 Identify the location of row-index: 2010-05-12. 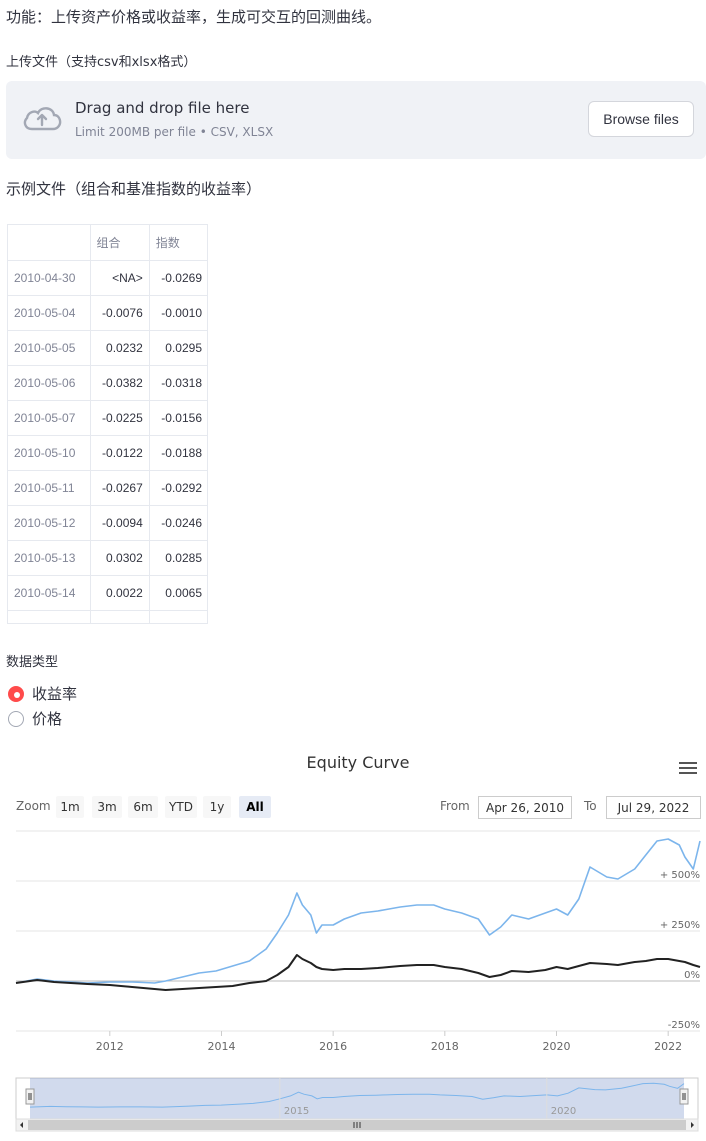
(49, 523).